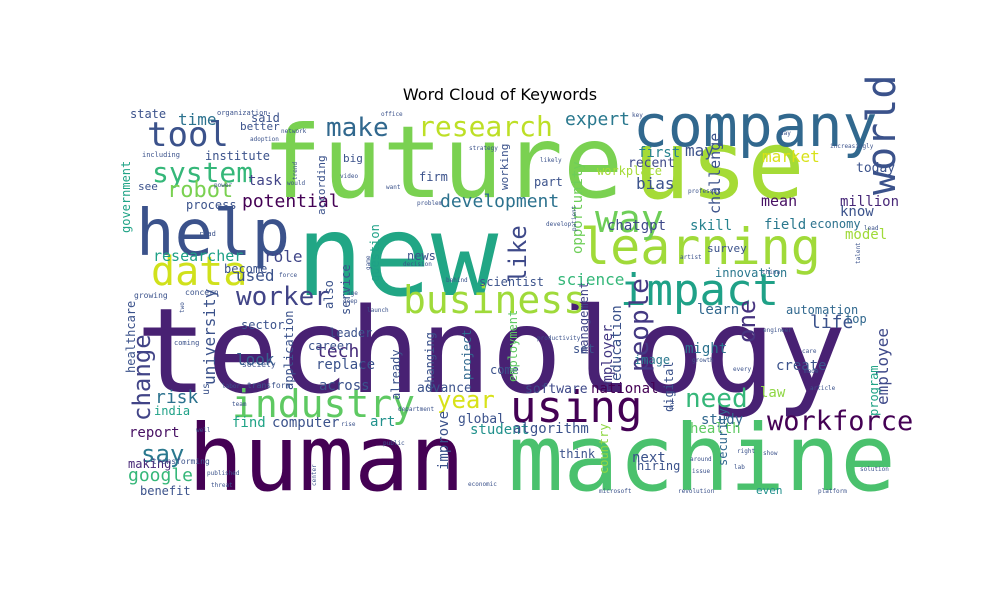  I want to click on word-key: key, so click(637, 115).